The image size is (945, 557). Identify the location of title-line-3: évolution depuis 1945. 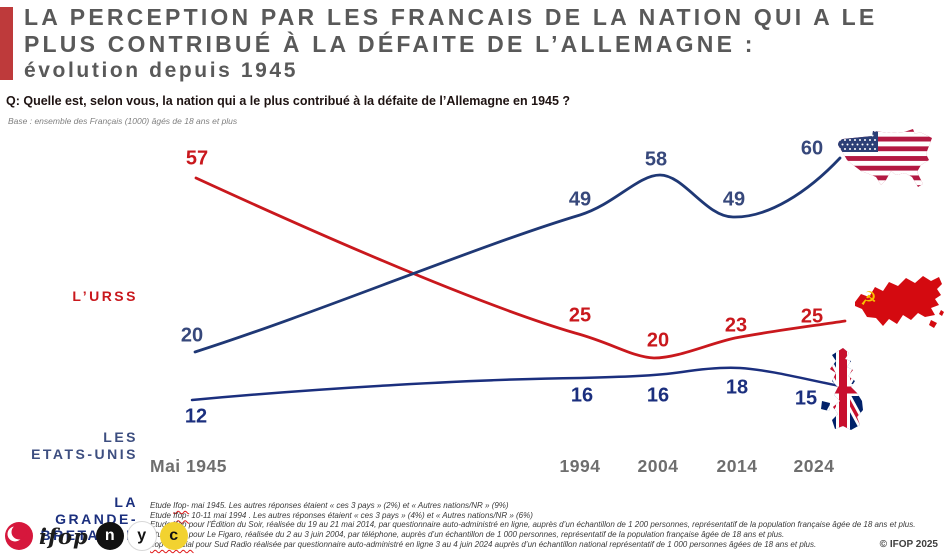
(161, 70).